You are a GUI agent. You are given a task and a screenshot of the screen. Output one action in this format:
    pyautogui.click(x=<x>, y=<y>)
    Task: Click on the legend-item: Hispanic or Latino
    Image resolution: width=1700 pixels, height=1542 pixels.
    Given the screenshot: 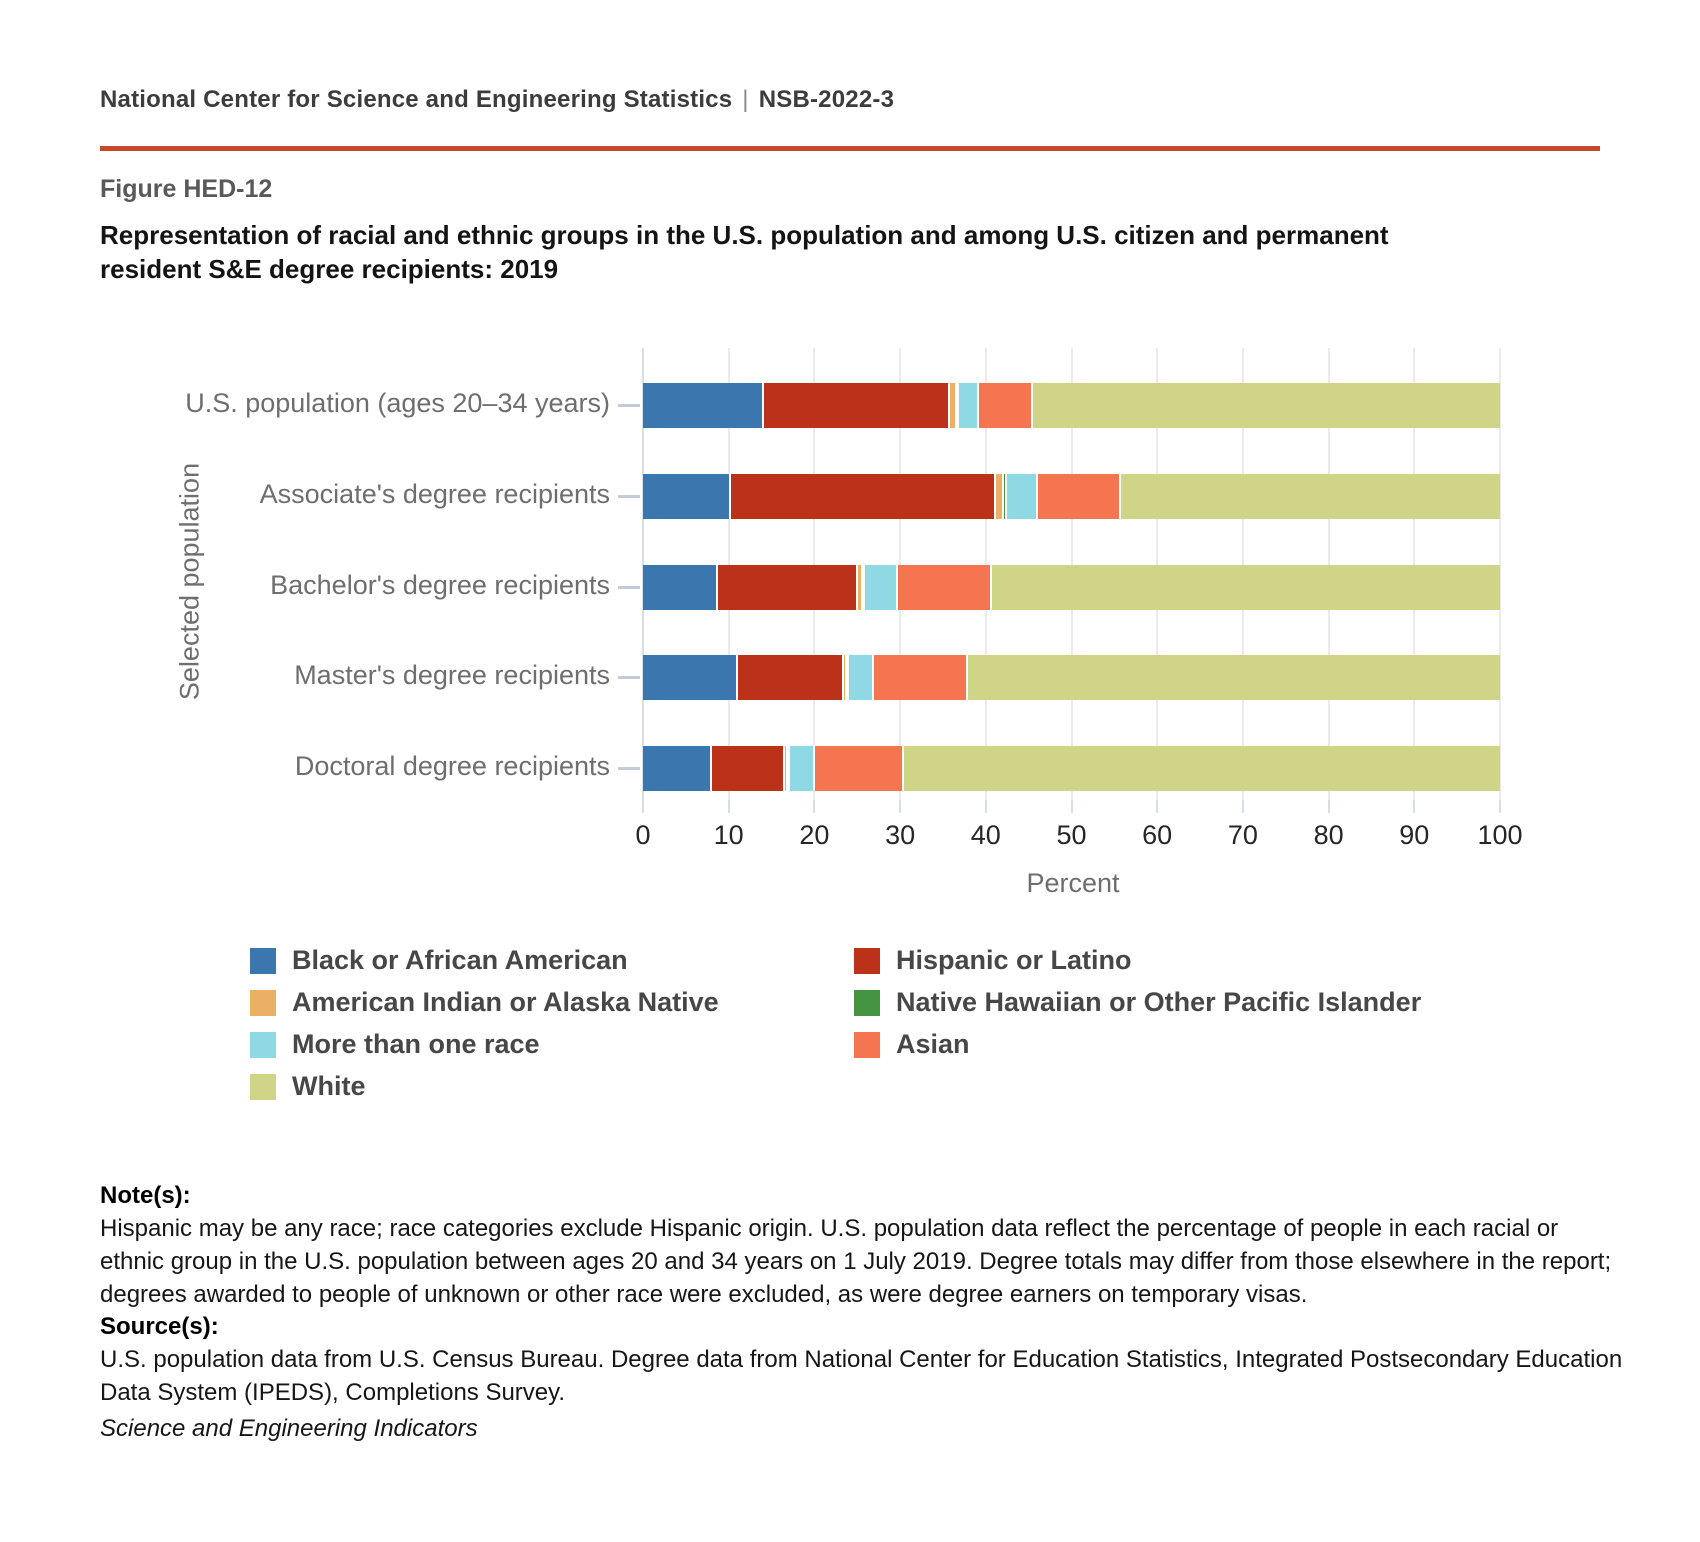 What is the action you would take?
    pyautogui.click(x=1137, y=960)
    